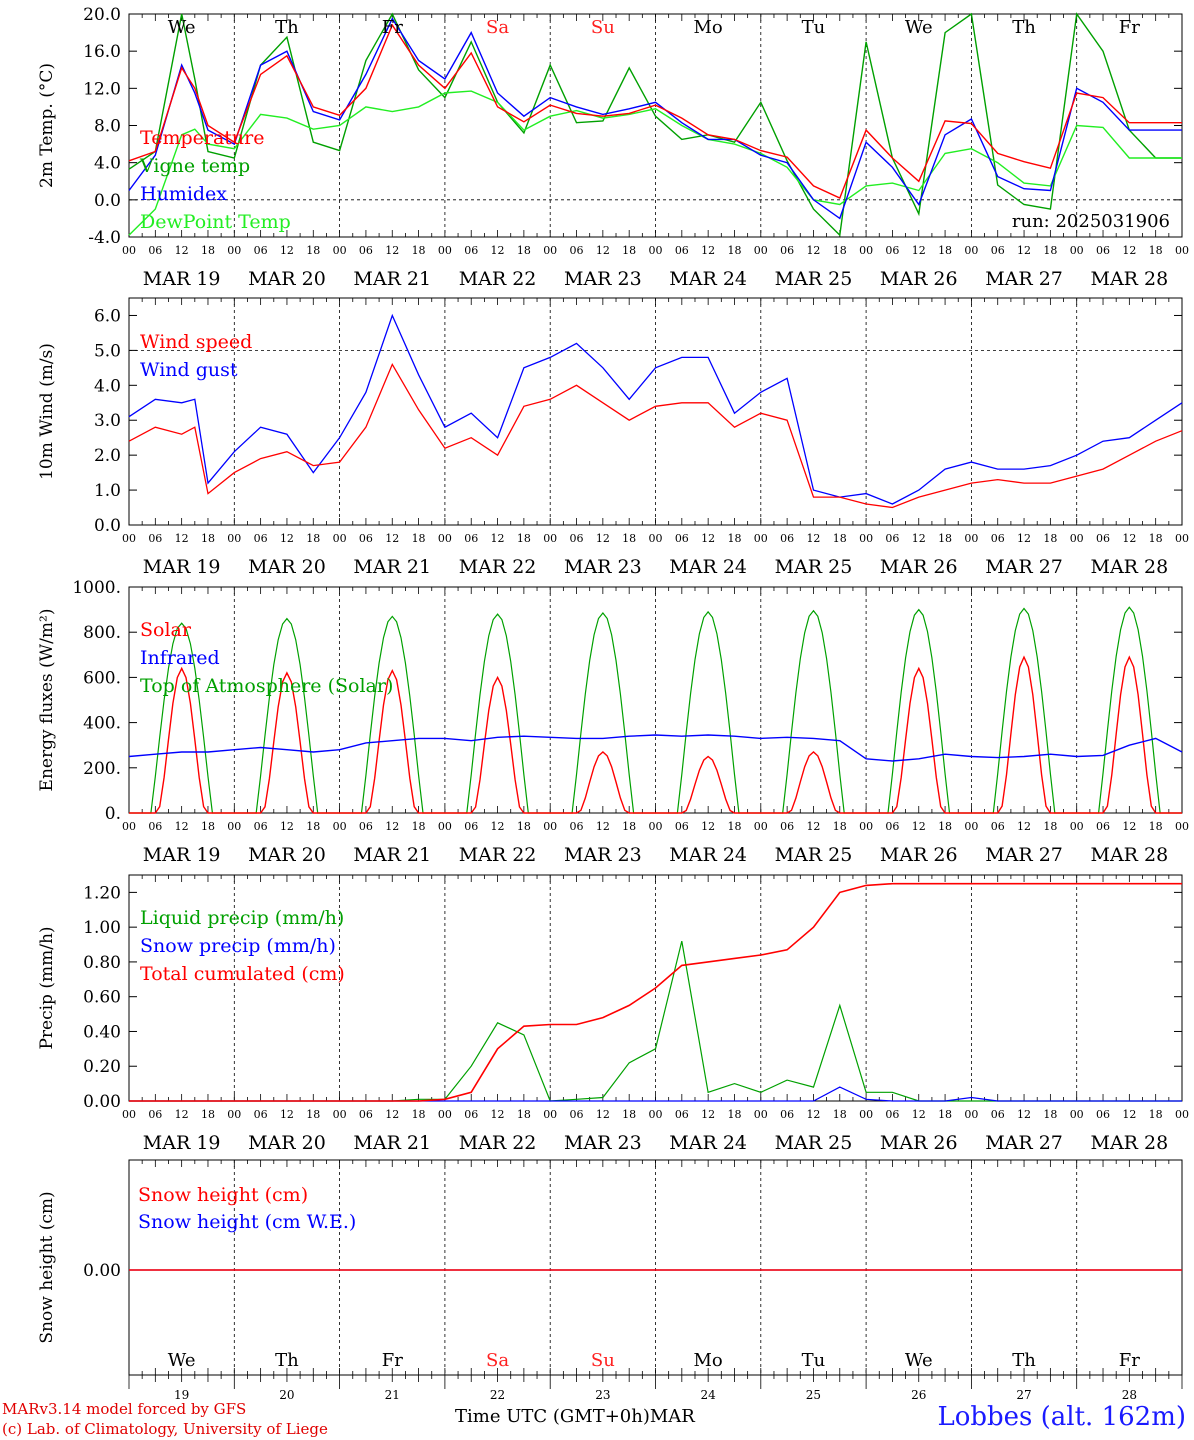 This screenshot has height=1440, width=1194. What do you see at coordinates (814, 27) in the screenshot?
I see `weekday-label: Tu` at bounding box center [814, 27].